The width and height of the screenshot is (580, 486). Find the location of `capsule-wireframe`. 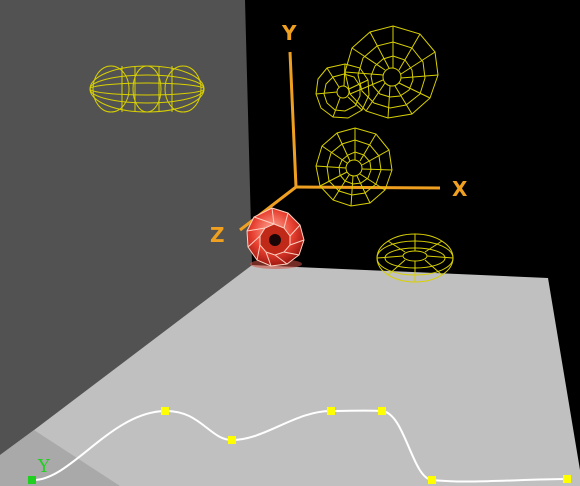

capsule-wireframe is located at coordinates (147, 89).